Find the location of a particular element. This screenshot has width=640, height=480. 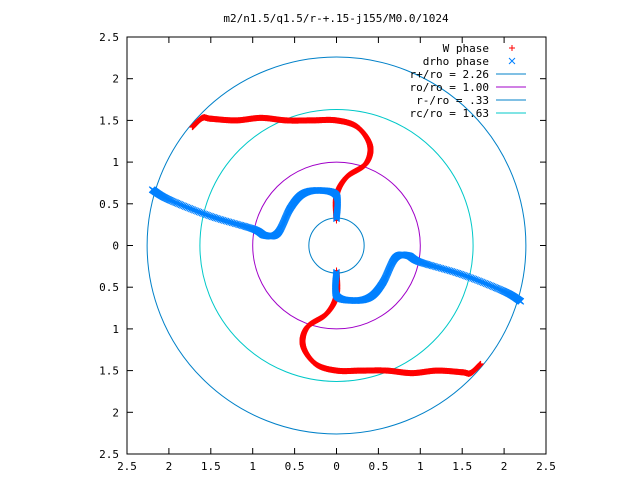

legend-label: W phase is located at coordinates (466, 48).